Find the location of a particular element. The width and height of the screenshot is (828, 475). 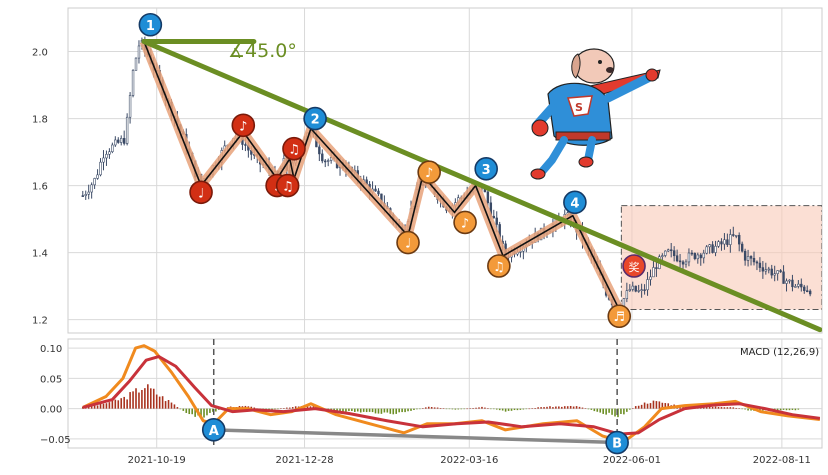

note-marker-orange-label: ♩ is located at coordinates (408, 244).